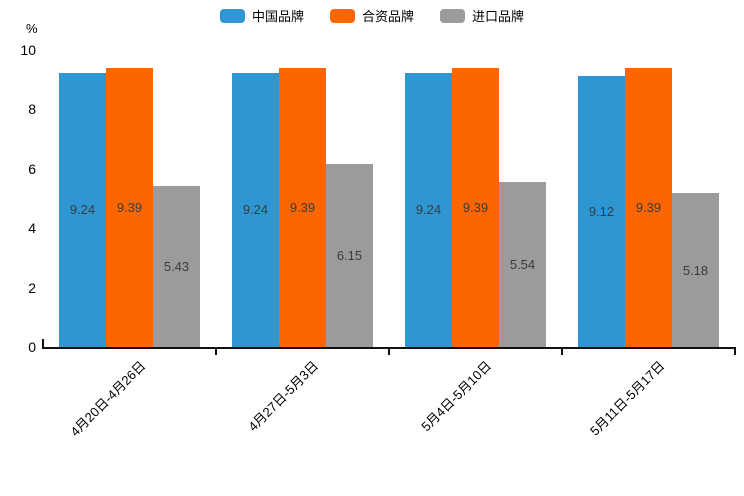 This screenshot has width=744, height=496. I want to click on y-axis-tick-label: 4, so click(32, 228).